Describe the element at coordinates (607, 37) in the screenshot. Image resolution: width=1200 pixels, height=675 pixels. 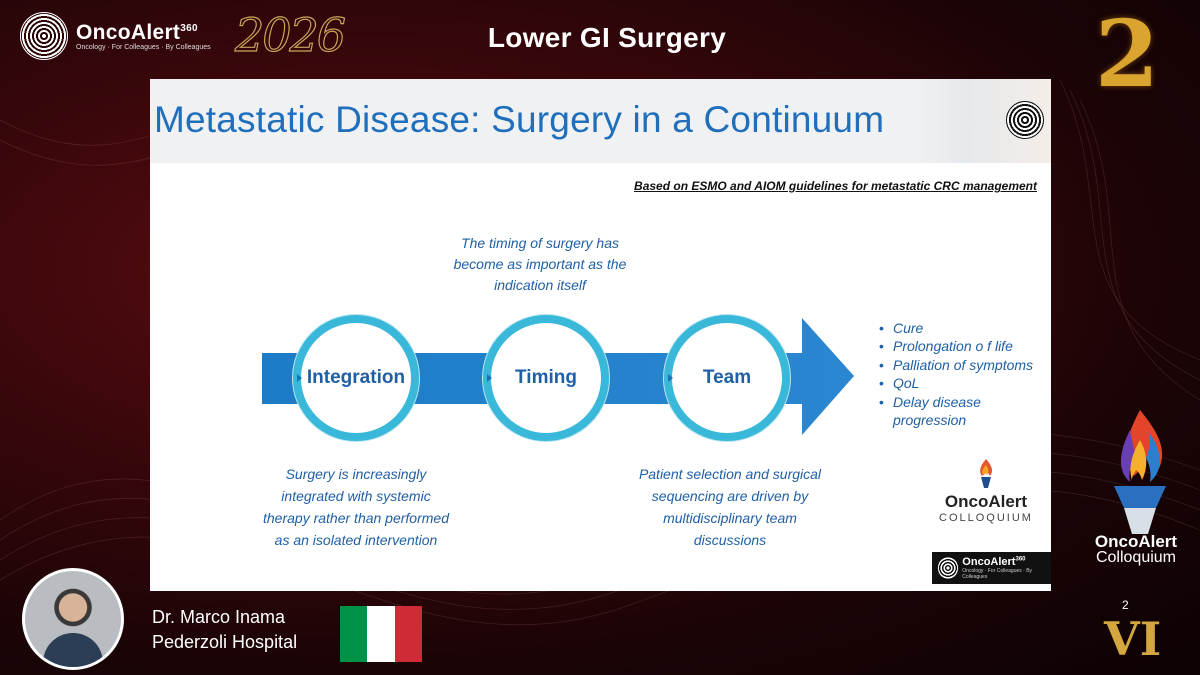
I see `session-title: Lower GI Surgery` at that location.